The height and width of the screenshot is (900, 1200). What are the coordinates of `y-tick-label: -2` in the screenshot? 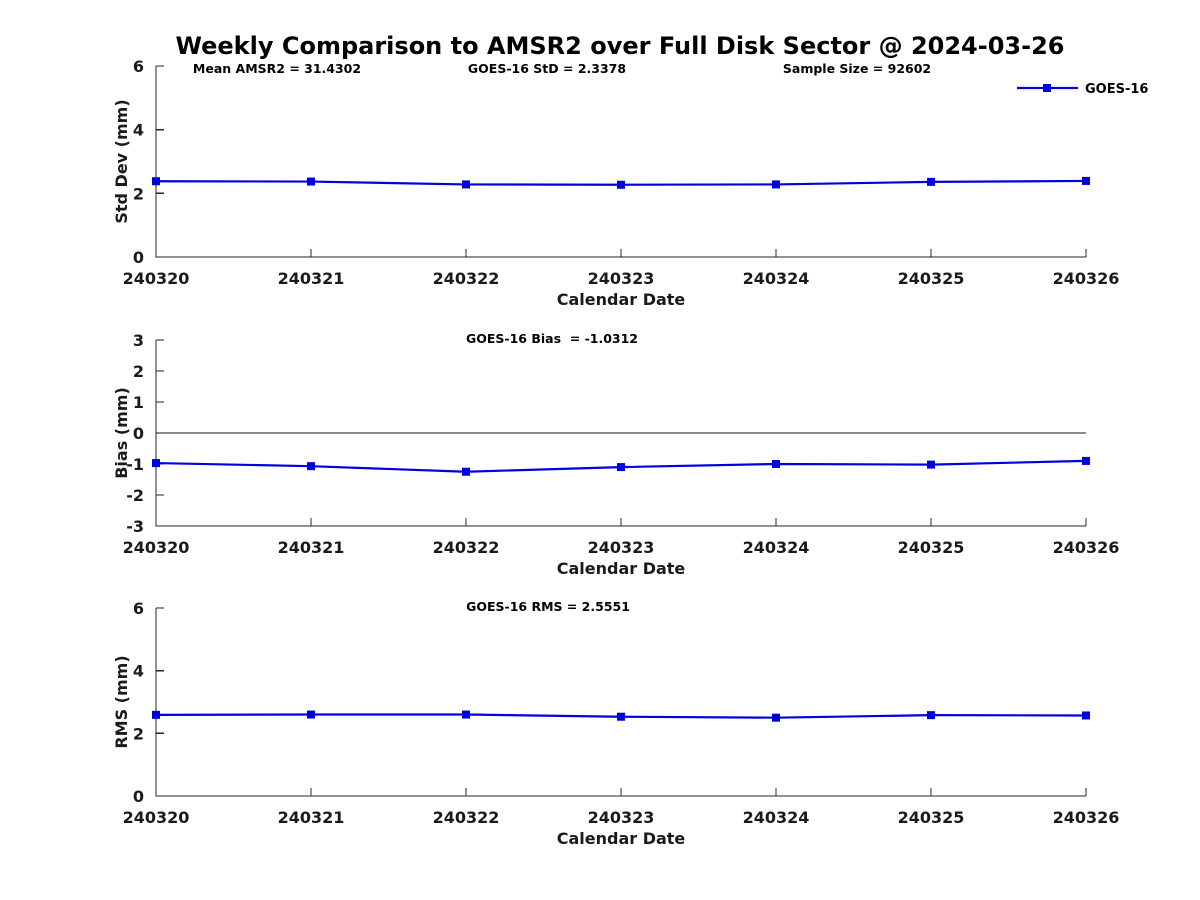 It's located at (135, 495).